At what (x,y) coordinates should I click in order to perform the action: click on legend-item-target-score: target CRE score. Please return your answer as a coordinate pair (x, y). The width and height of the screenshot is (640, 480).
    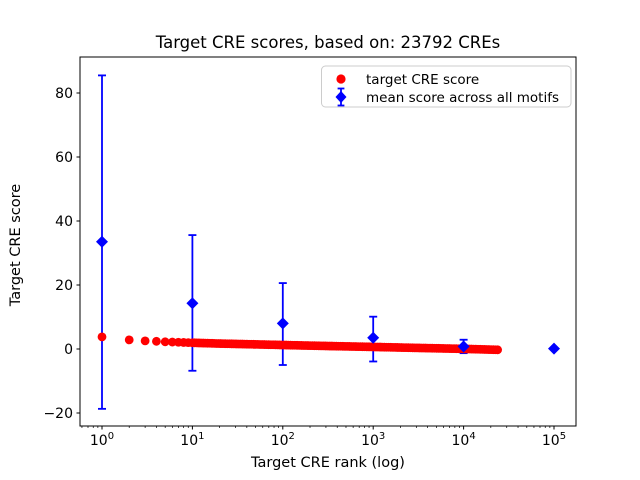
    Looking at the image, I should click on (407, 80).